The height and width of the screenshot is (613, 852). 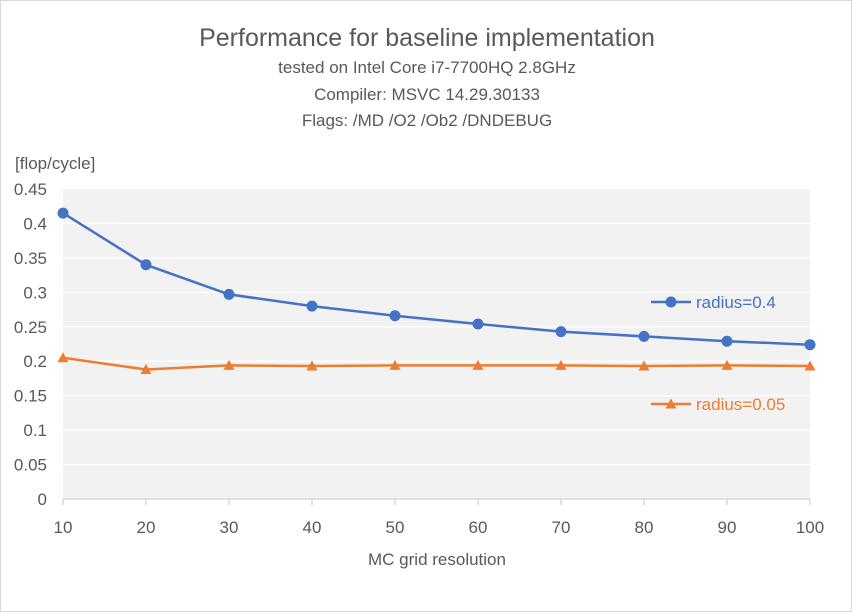 What do you see at coordinates (427, 38) in the screenshot?
I see `chart-title: Performance for baseline implementation` at bounding box center [427, 38].